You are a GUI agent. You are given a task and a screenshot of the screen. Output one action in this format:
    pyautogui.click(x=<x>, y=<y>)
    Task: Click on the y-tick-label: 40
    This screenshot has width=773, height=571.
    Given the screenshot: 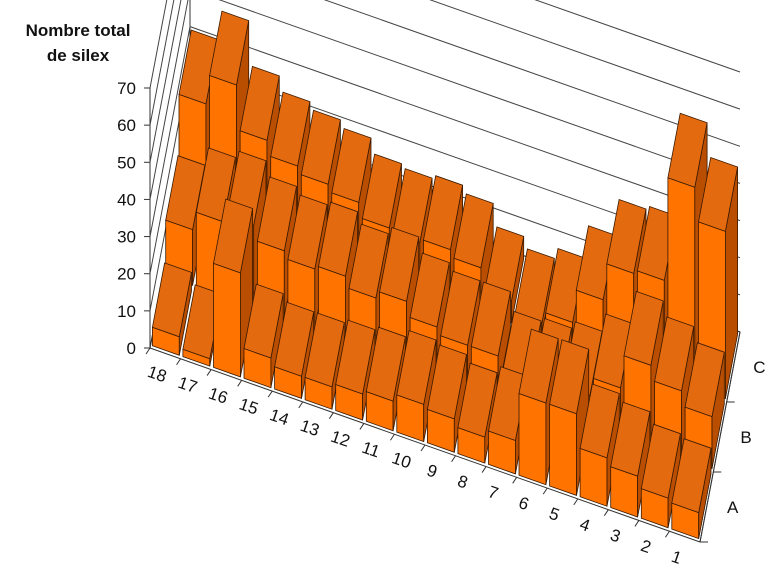 What is the action you would take?
    pyautogui.click(x=126, y=199)
    